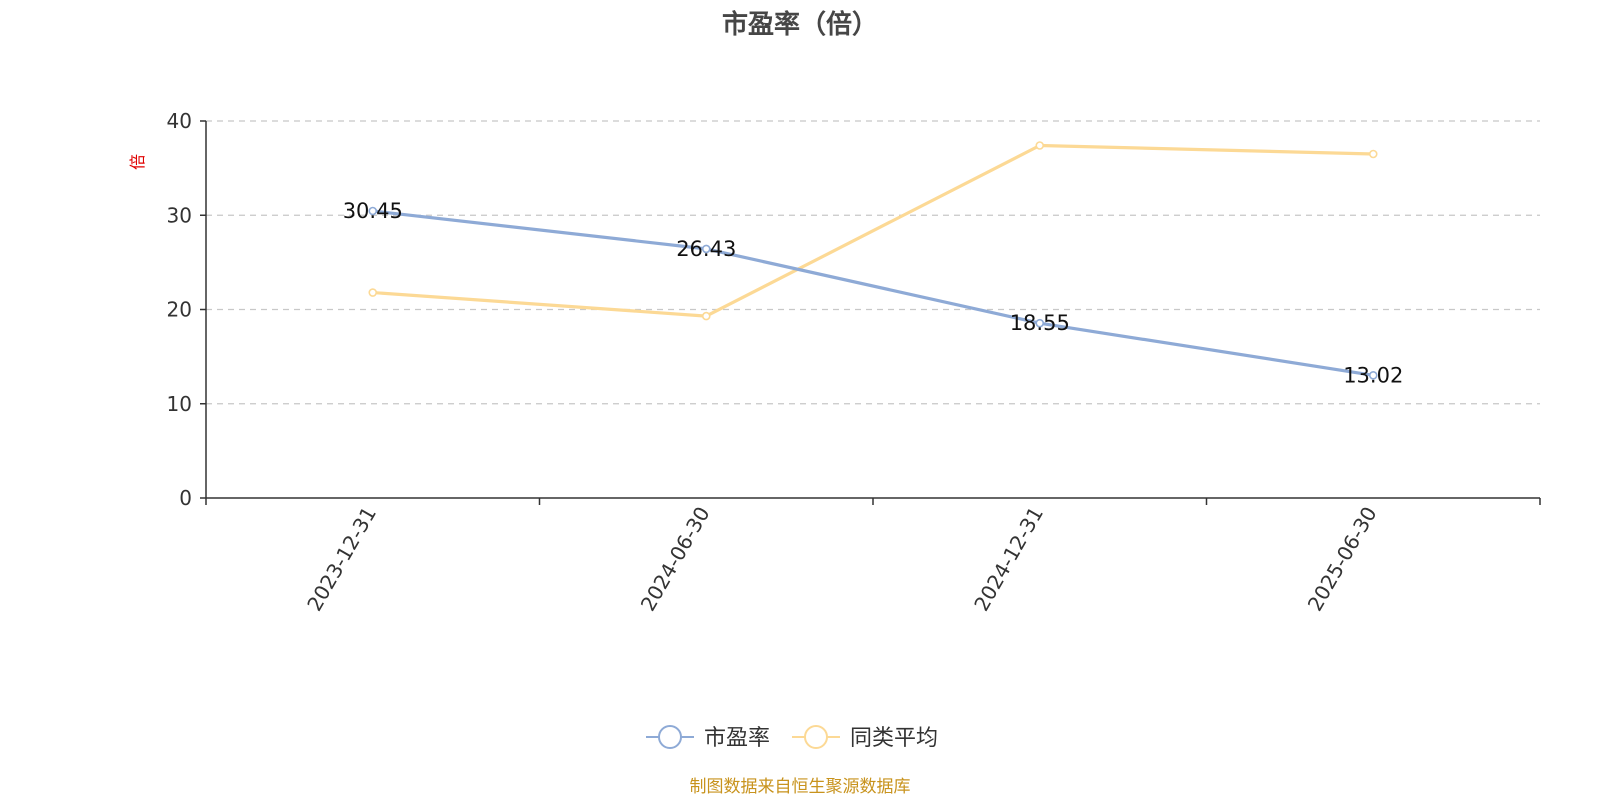 The width and height of the screenshot is (1600, 800). Describe the element at coordinates (179, 310) in the screenshot. I see `y-tick-label: 20` at that location.